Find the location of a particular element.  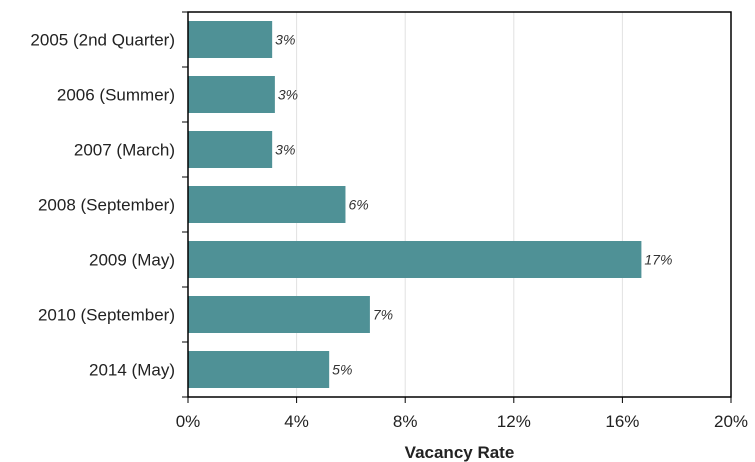

x-tick-label: 12% is located at coordinates (514, 421).